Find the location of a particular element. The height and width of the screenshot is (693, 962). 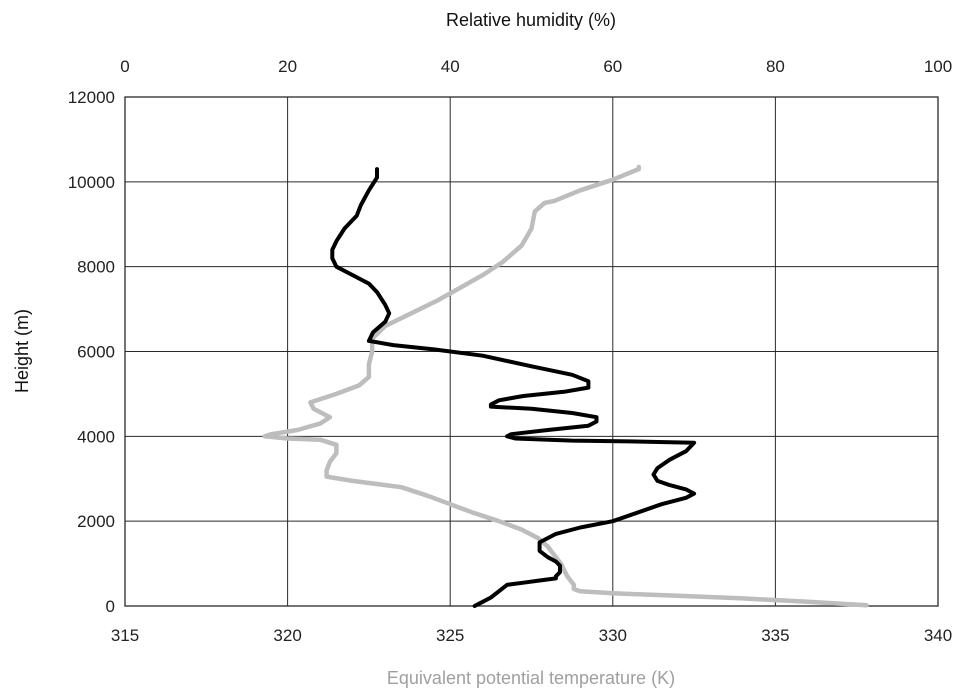

y-tick-label-0: 0 is located at coordinates (110, 606).